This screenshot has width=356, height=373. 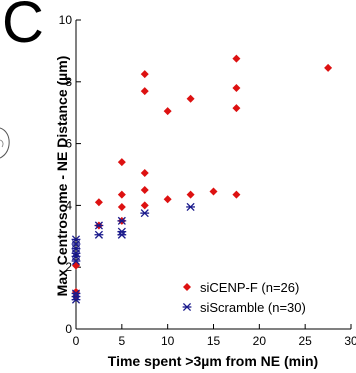 I want to click on y-tick-label: 8, so click(x=68, y=82).